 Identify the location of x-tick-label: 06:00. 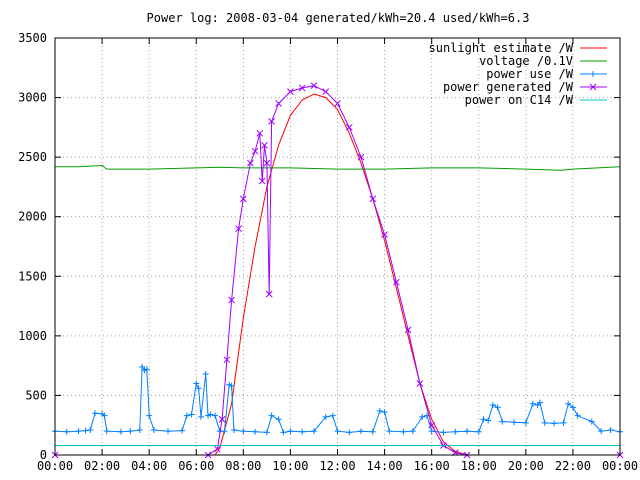
(196, 466).